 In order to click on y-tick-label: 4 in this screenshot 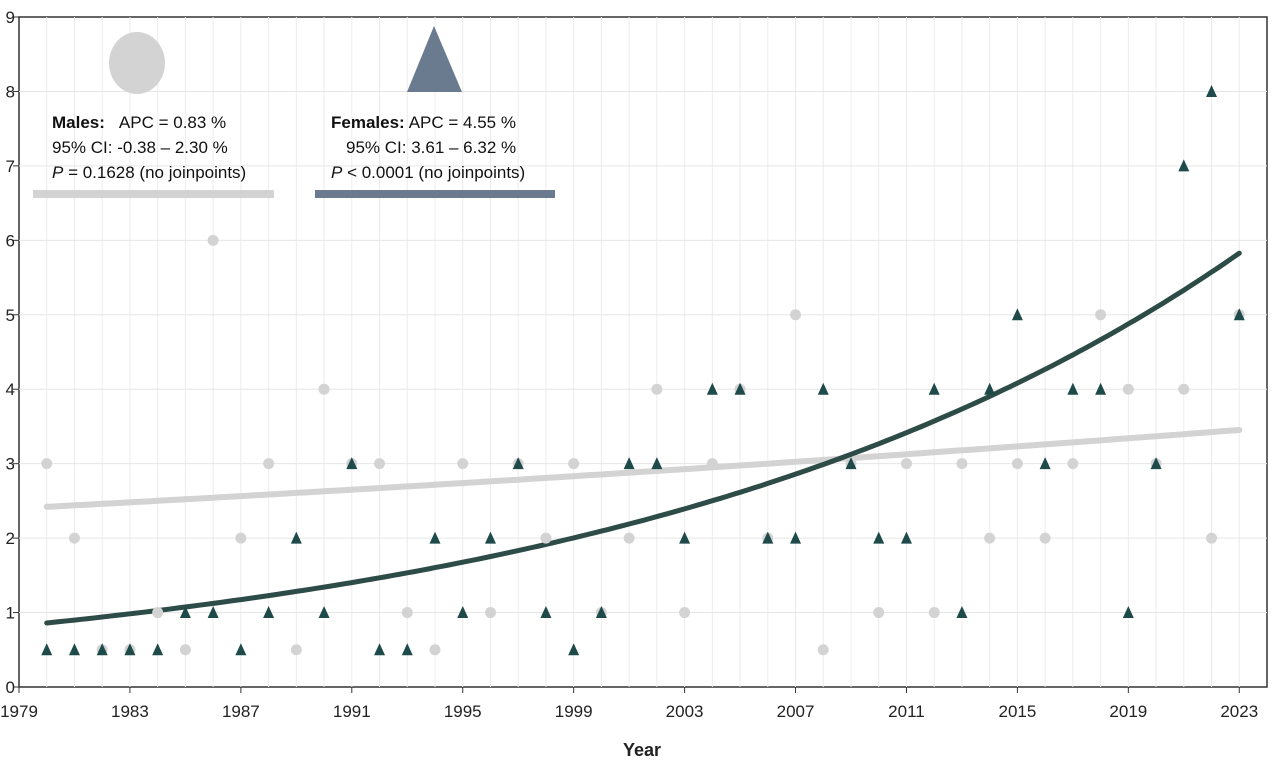, I will do `click(10, 389)`.